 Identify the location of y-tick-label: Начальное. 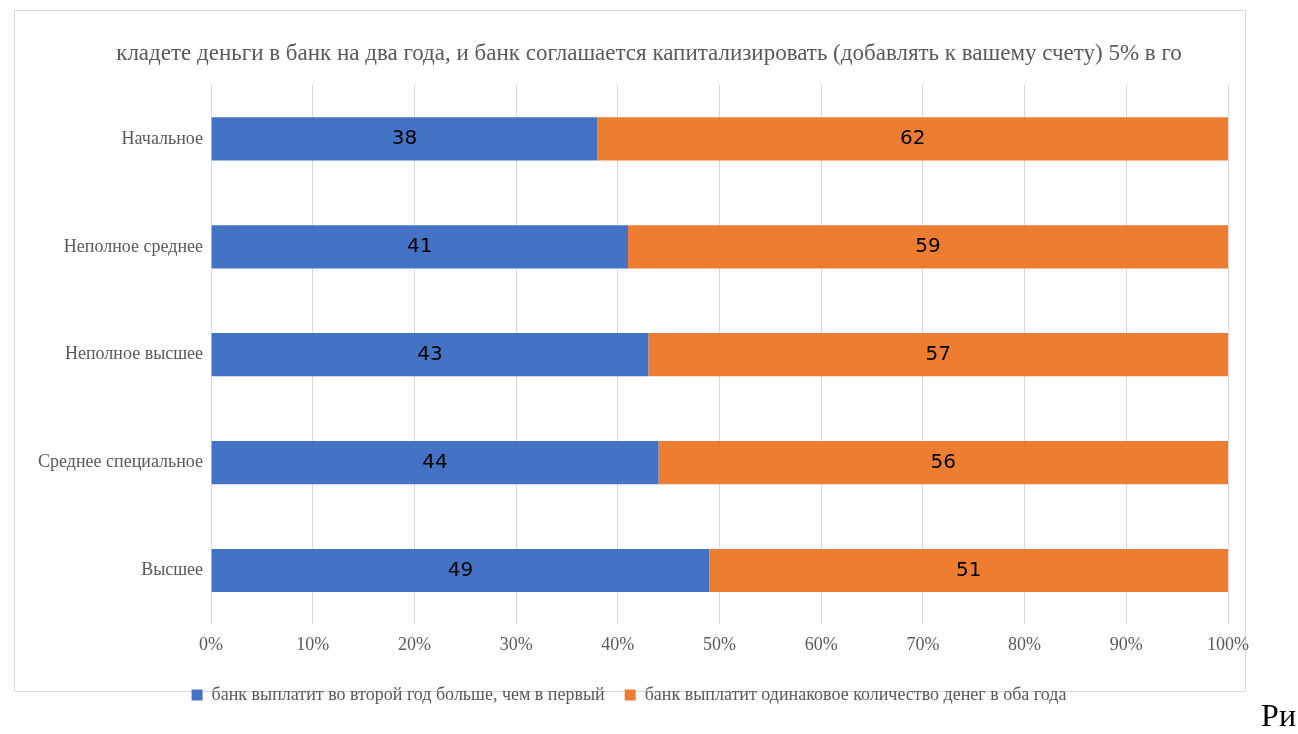
(162, 137).